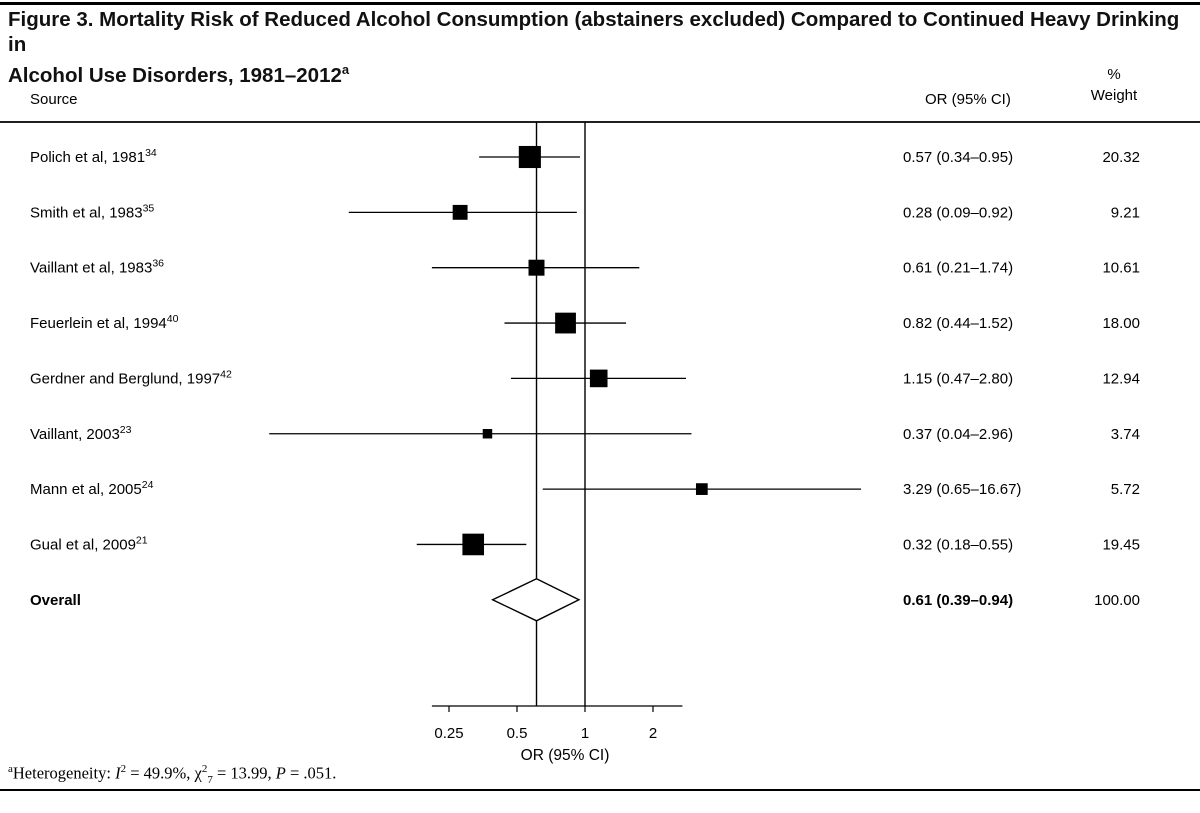  Describe the element at coordinates (448, 733) in the screenshot. I see `x-axis-tick-label: 0.25` at that location.